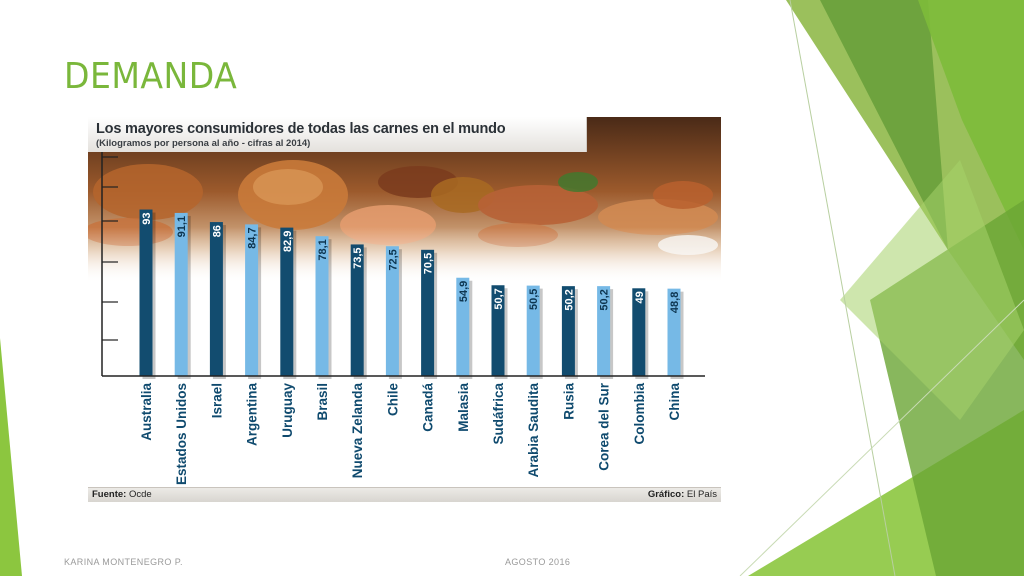  I want to click on category-label: Australia, so click(146, 412).